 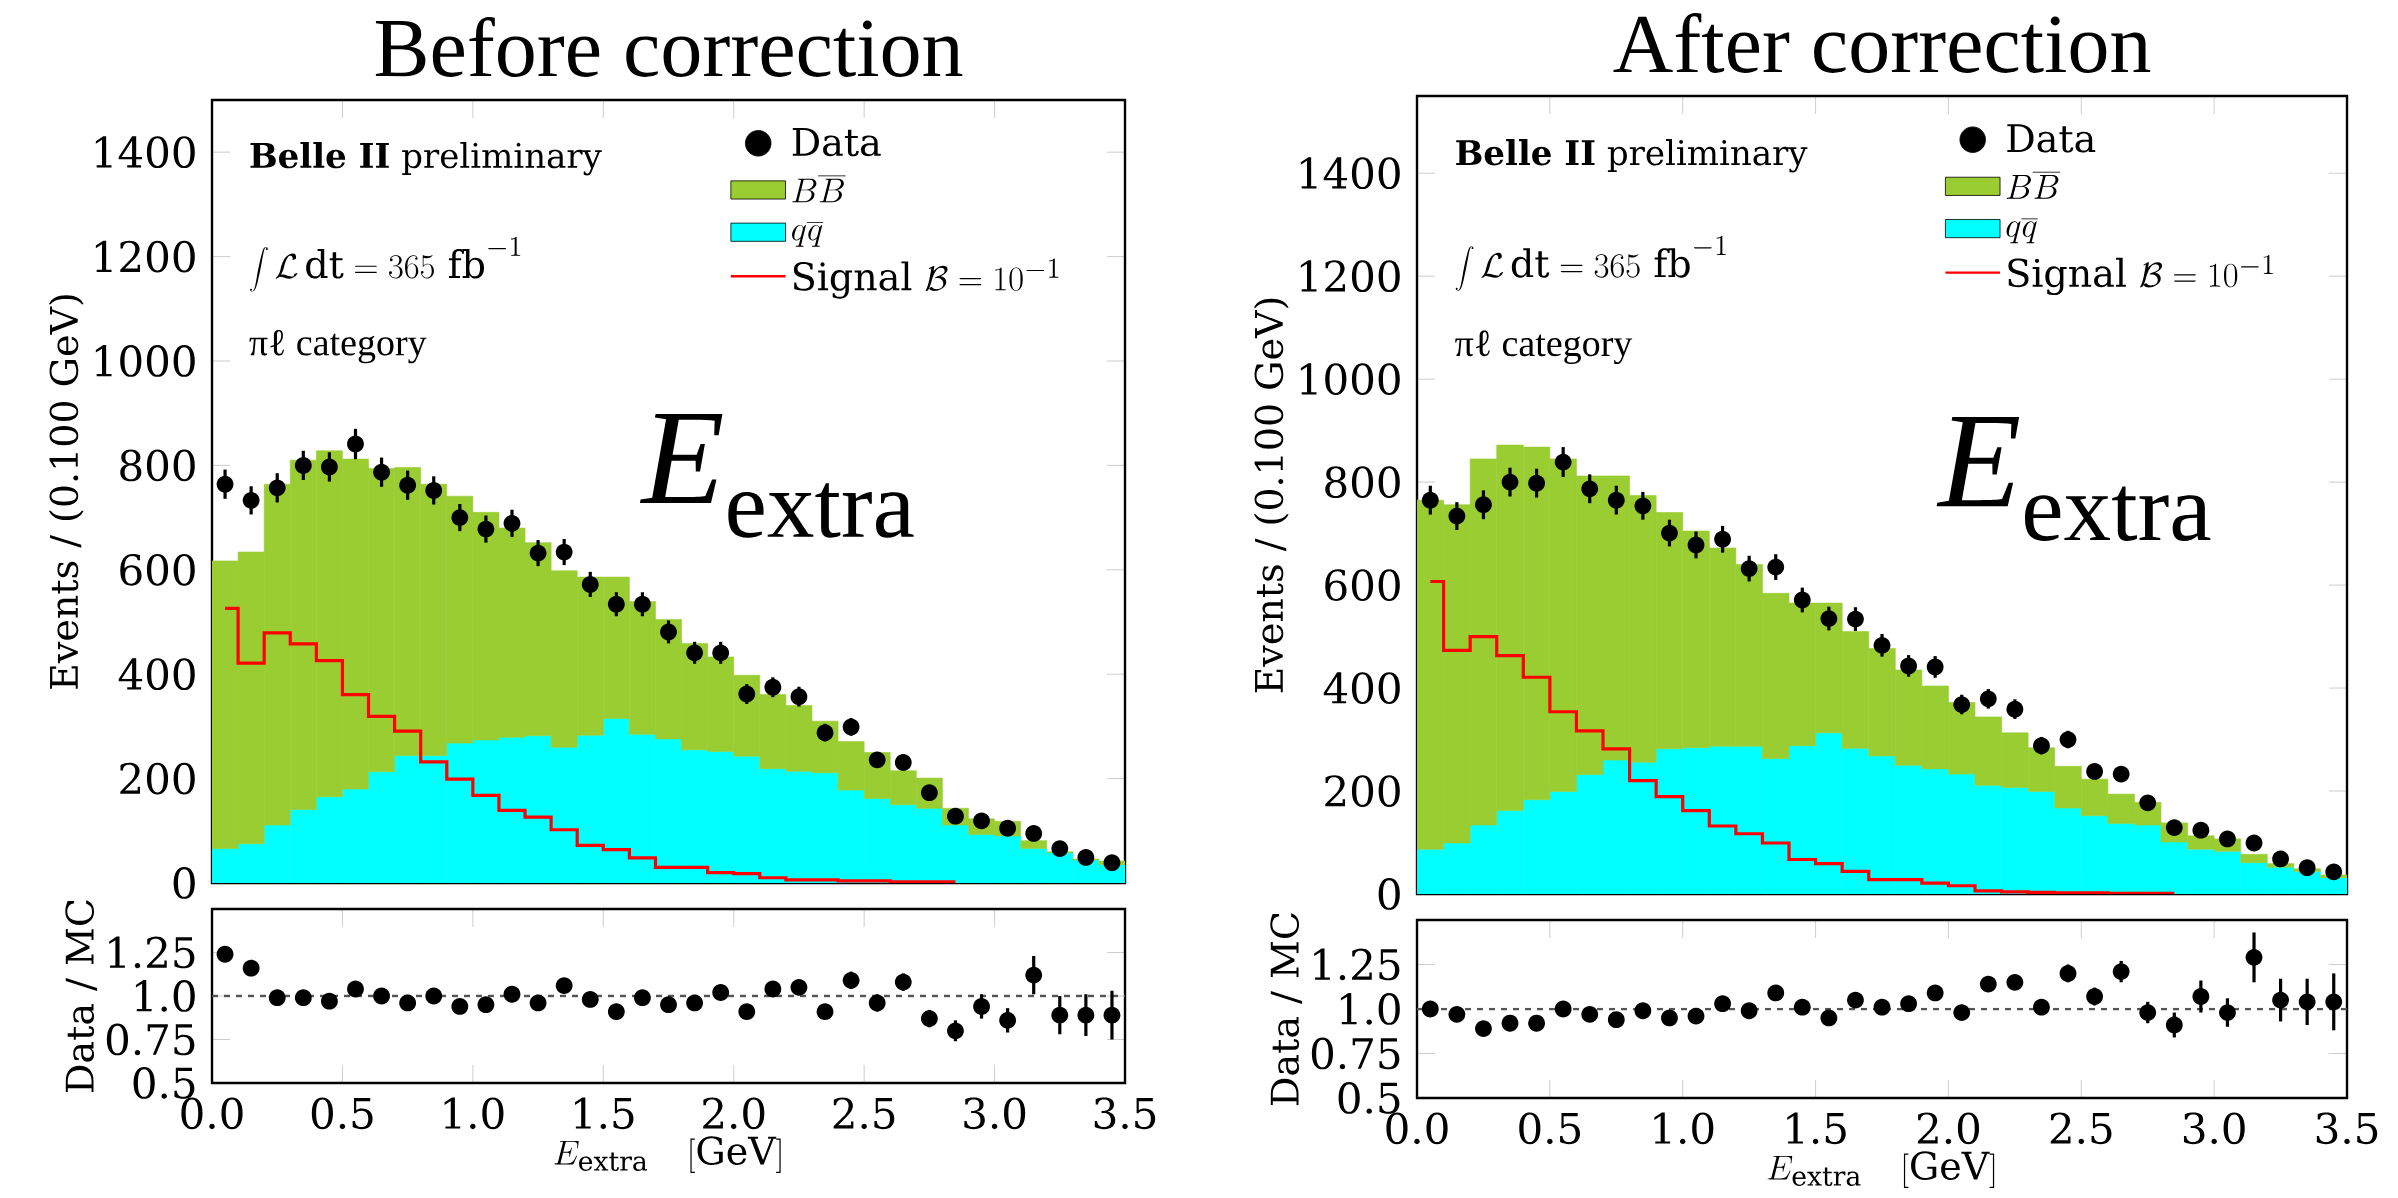 What do you see at coordinates (164, 1083) in the screenshot?
I see `y-tick-label: 0.5` at bounding box center [164, 1083].